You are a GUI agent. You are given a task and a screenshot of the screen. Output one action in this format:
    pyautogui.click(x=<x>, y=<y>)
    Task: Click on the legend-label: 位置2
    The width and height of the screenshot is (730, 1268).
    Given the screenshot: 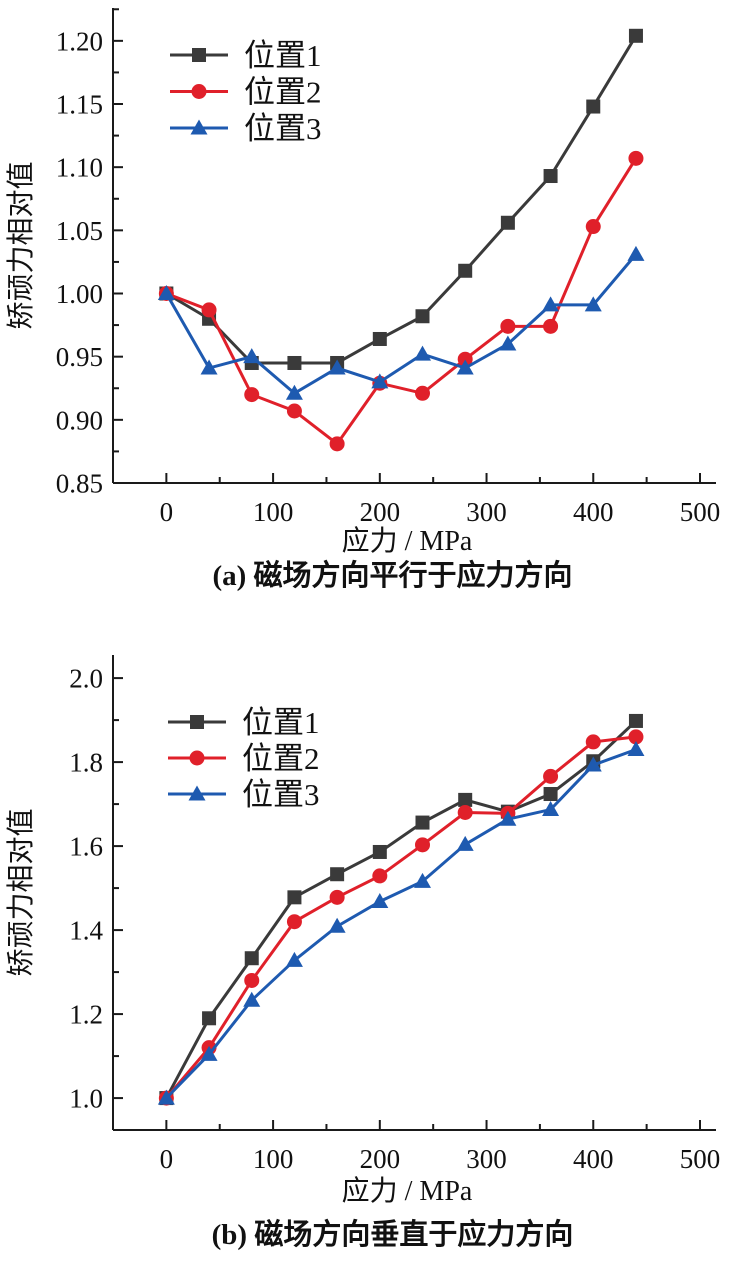 What is the action you would take?
    pyautogui.click(x=281, y=758)
    